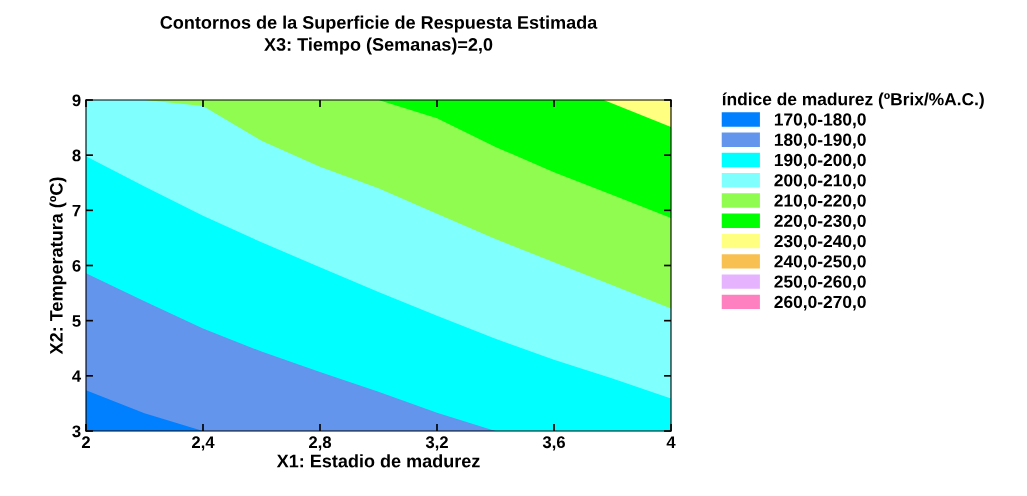 Image resolution: width=1027 pixels, height=496 pixels. What do you see at coordinates (820, 141) in the screenshot?
I see `legend-label: 180,0-190,0` at bounding box center [820, 141].